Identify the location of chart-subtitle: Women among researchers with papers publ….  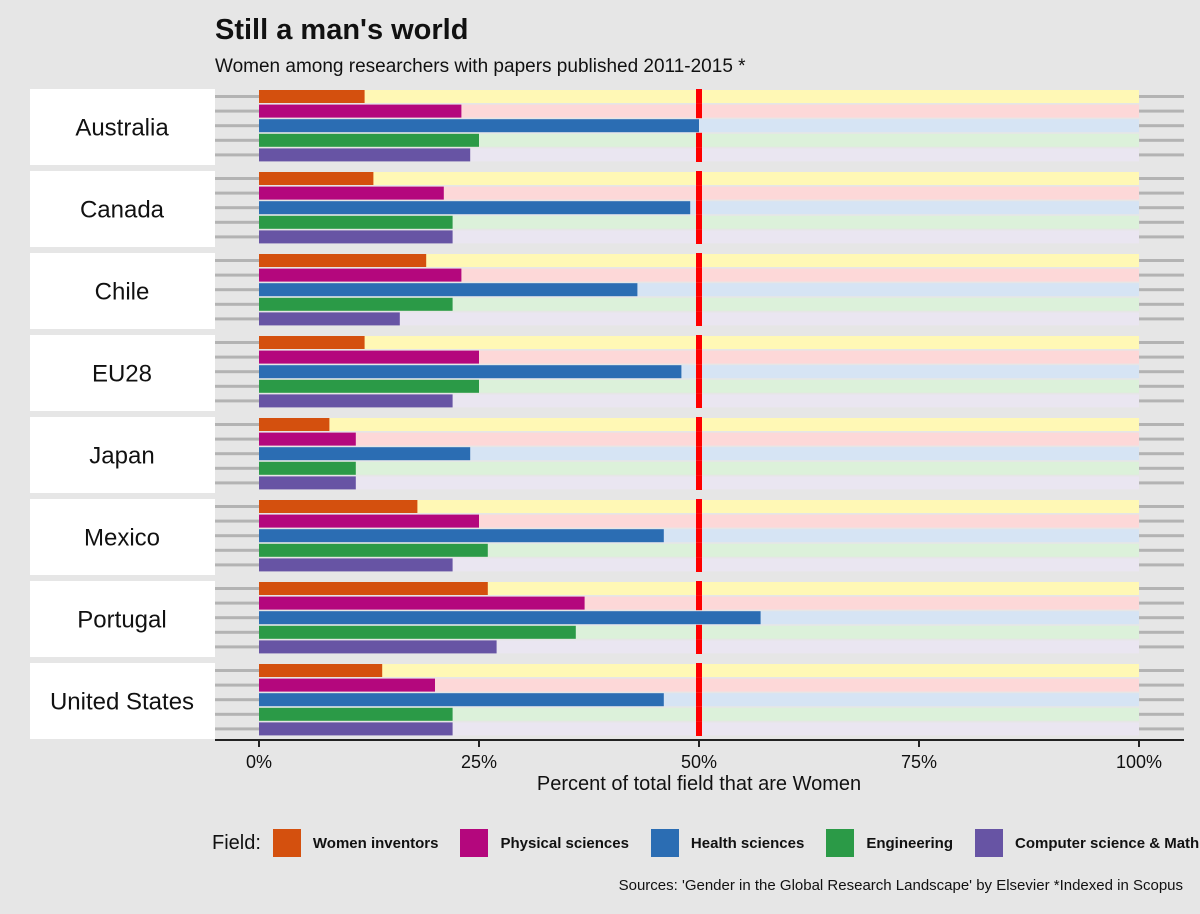
(480, 66).